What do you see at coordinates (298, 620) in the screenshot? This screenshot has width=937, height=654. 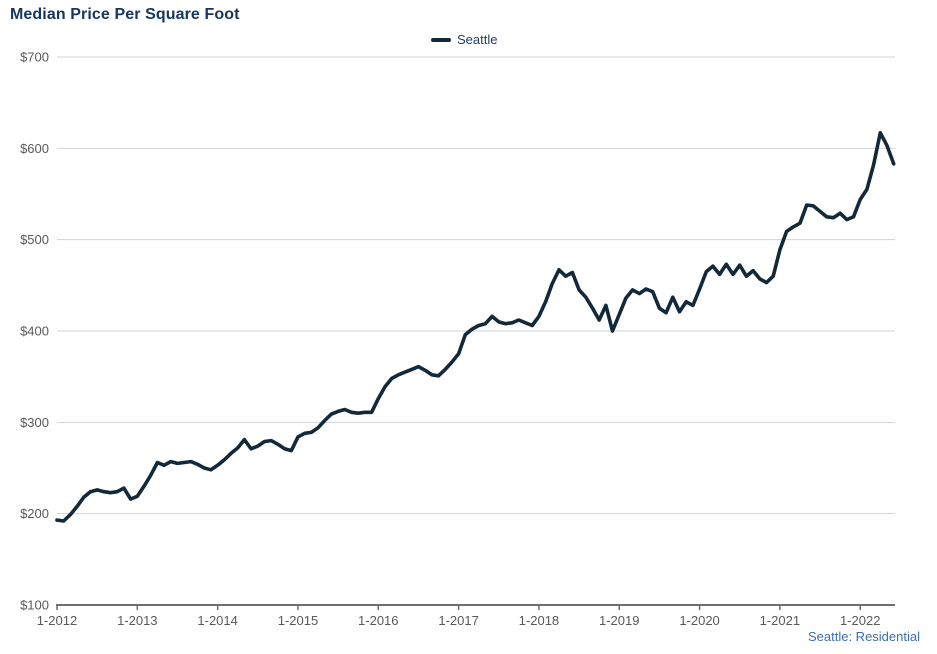 I see `x-axis-tick-label: 1-2015` at bounding box center [298, 620].